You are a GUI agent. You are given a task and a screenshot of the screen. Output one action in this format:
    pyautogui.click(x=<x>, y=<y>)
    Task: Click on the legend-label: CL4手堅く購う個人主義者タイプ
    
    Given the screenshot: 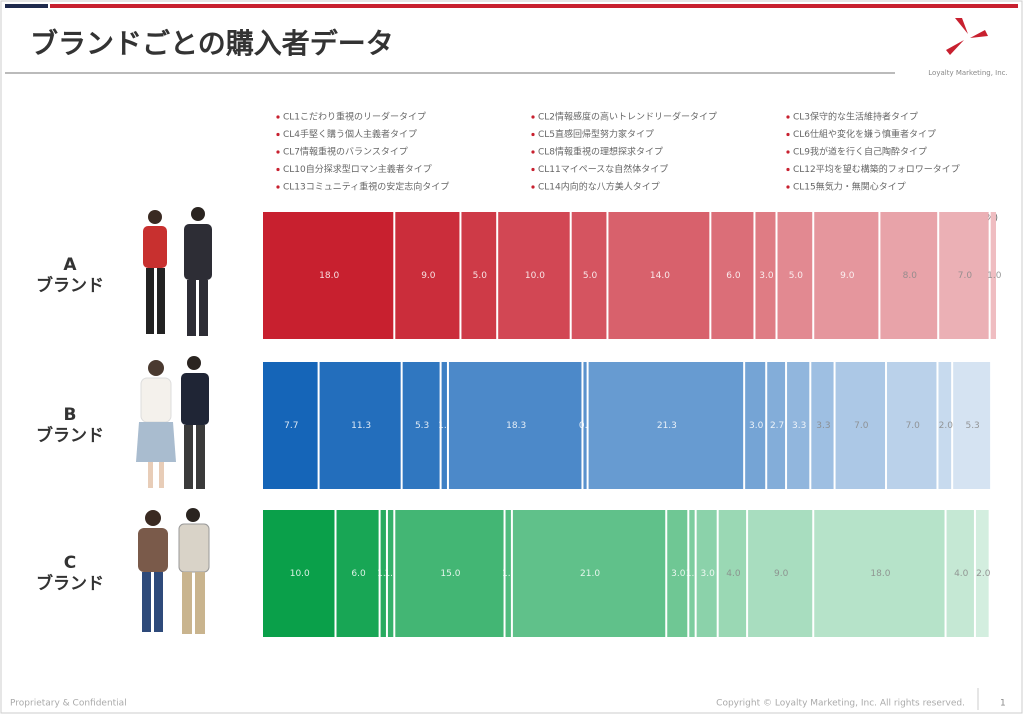 What is the action you would take?
    pyautogui.click(x=350, y=134)
    